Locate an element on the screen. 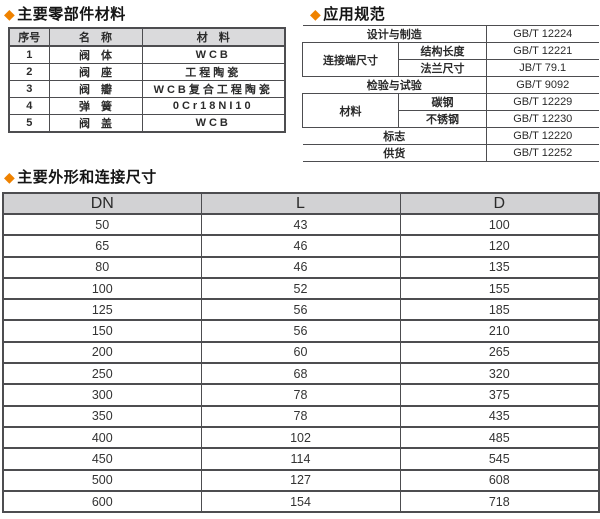 The height and width of the screenshot is (519, 600). dn-value: 50 is located at coordinates (102, 224).